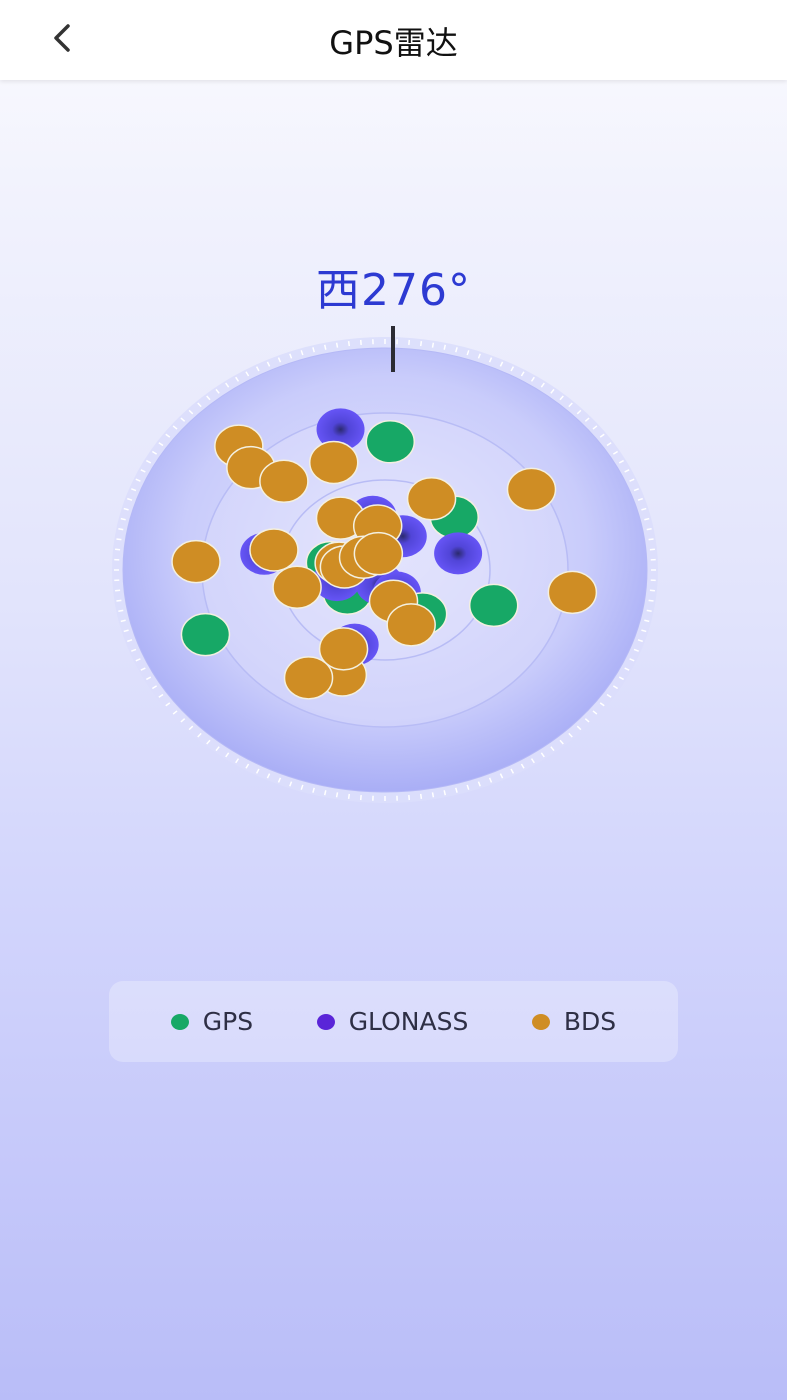 Image resolution: width=787 pixels, height=1400 pixels. I want to click on legend-item-glonass: GLONASS, so click(392, 1021).